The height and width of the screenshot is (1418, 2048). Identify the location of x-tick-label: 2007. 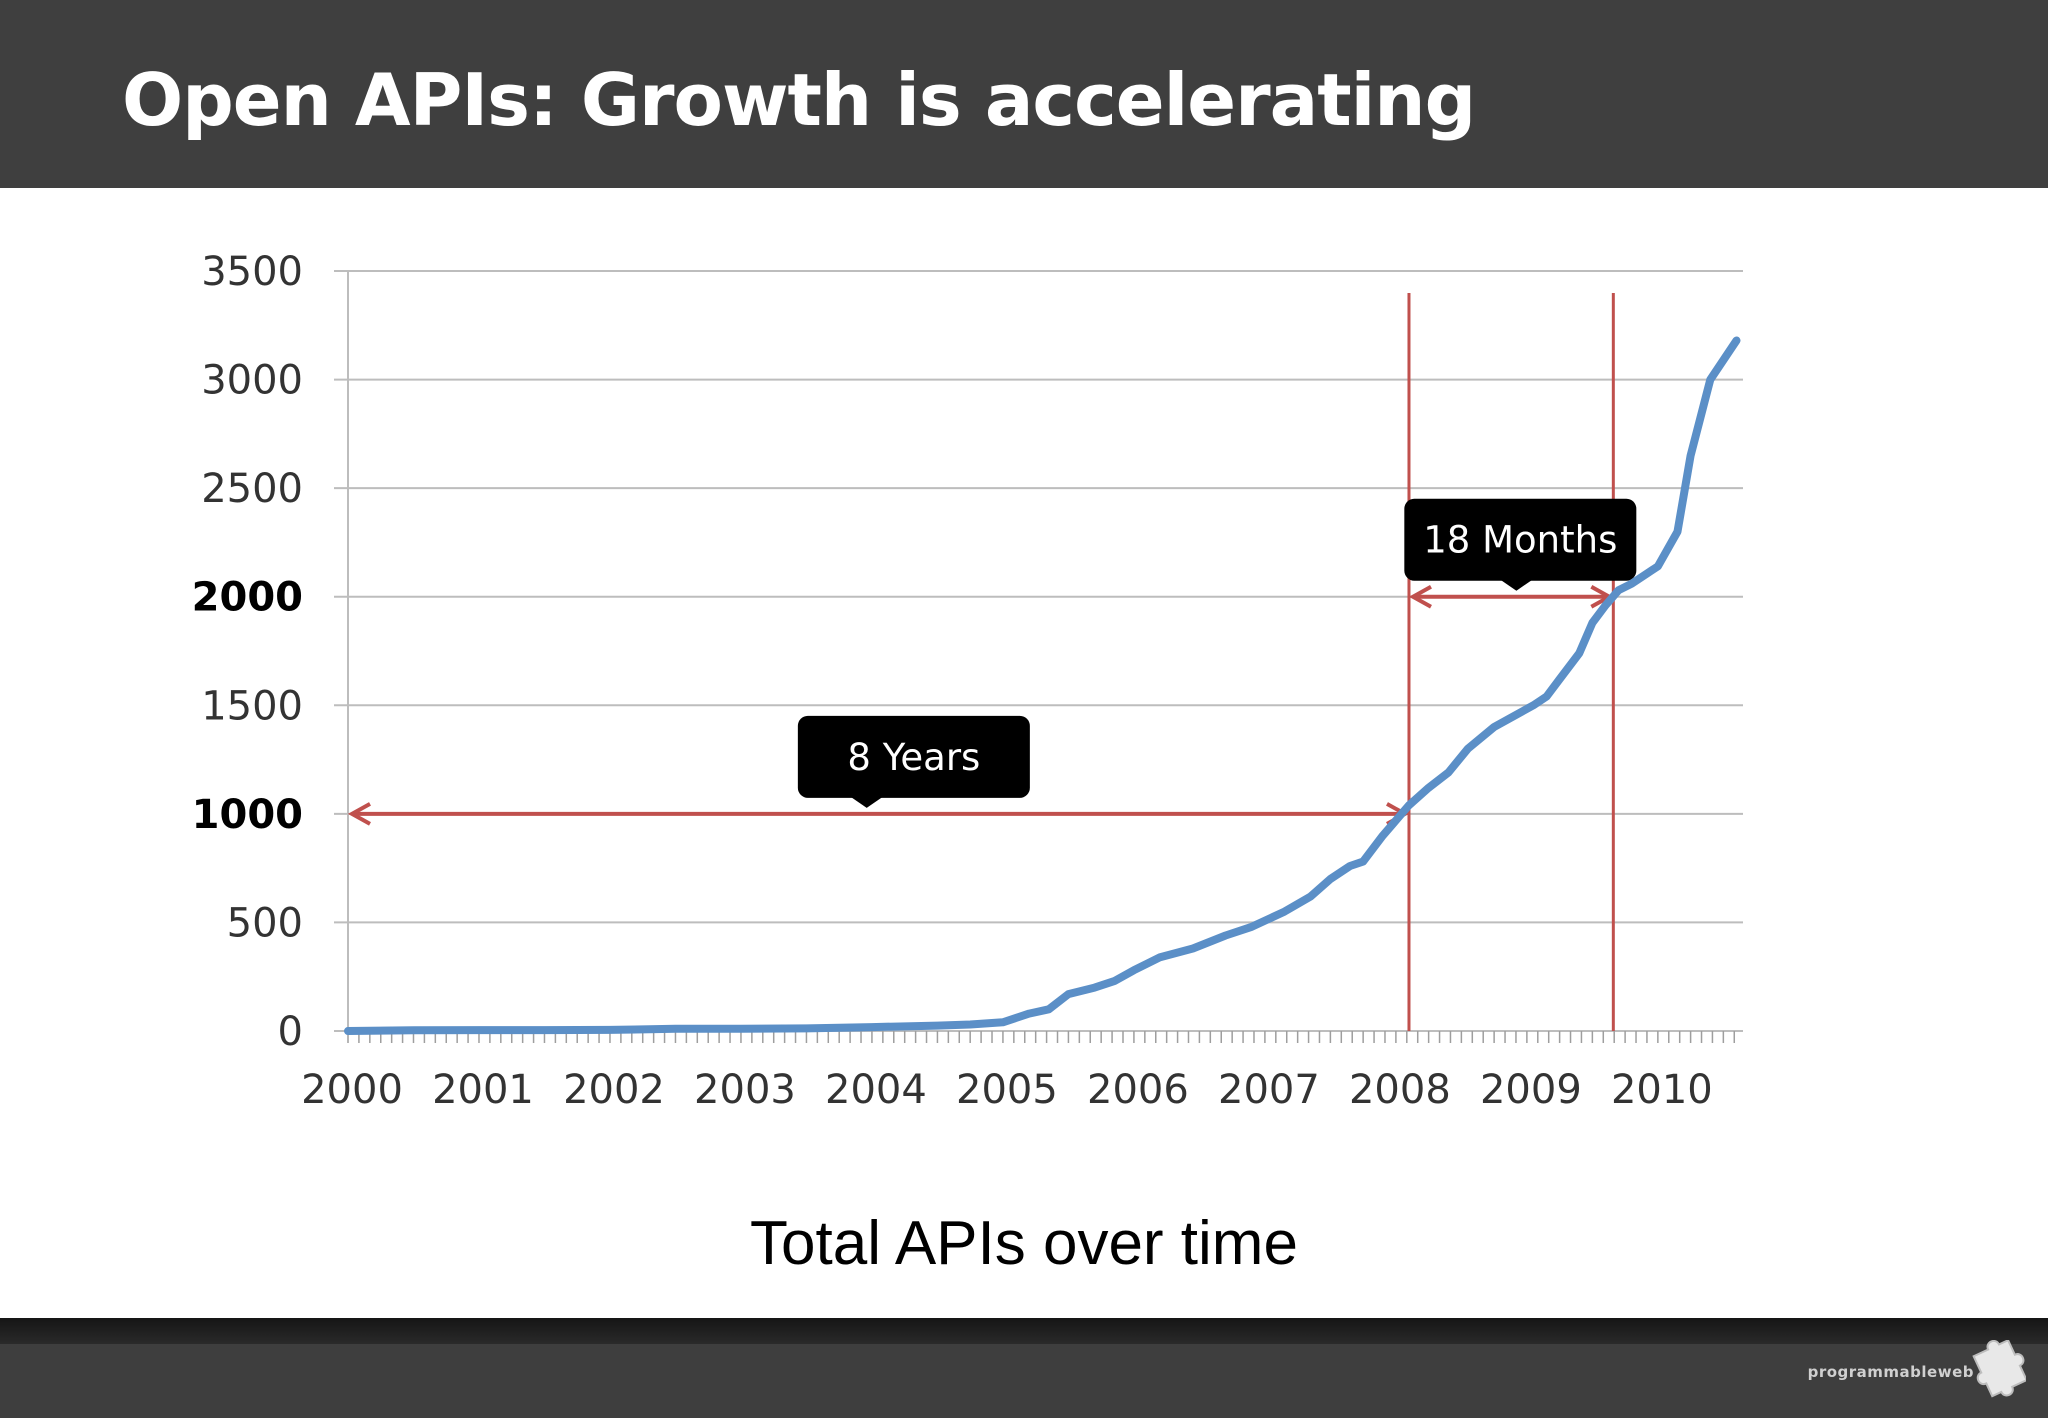
(1269, 1090).